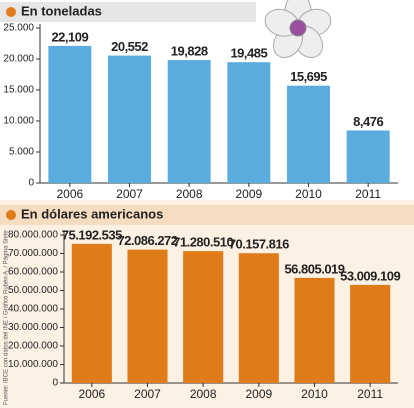 This screenshot has width=414, height=408. I want to click on y-tick-label: 20.000.000, so click(33, 346).